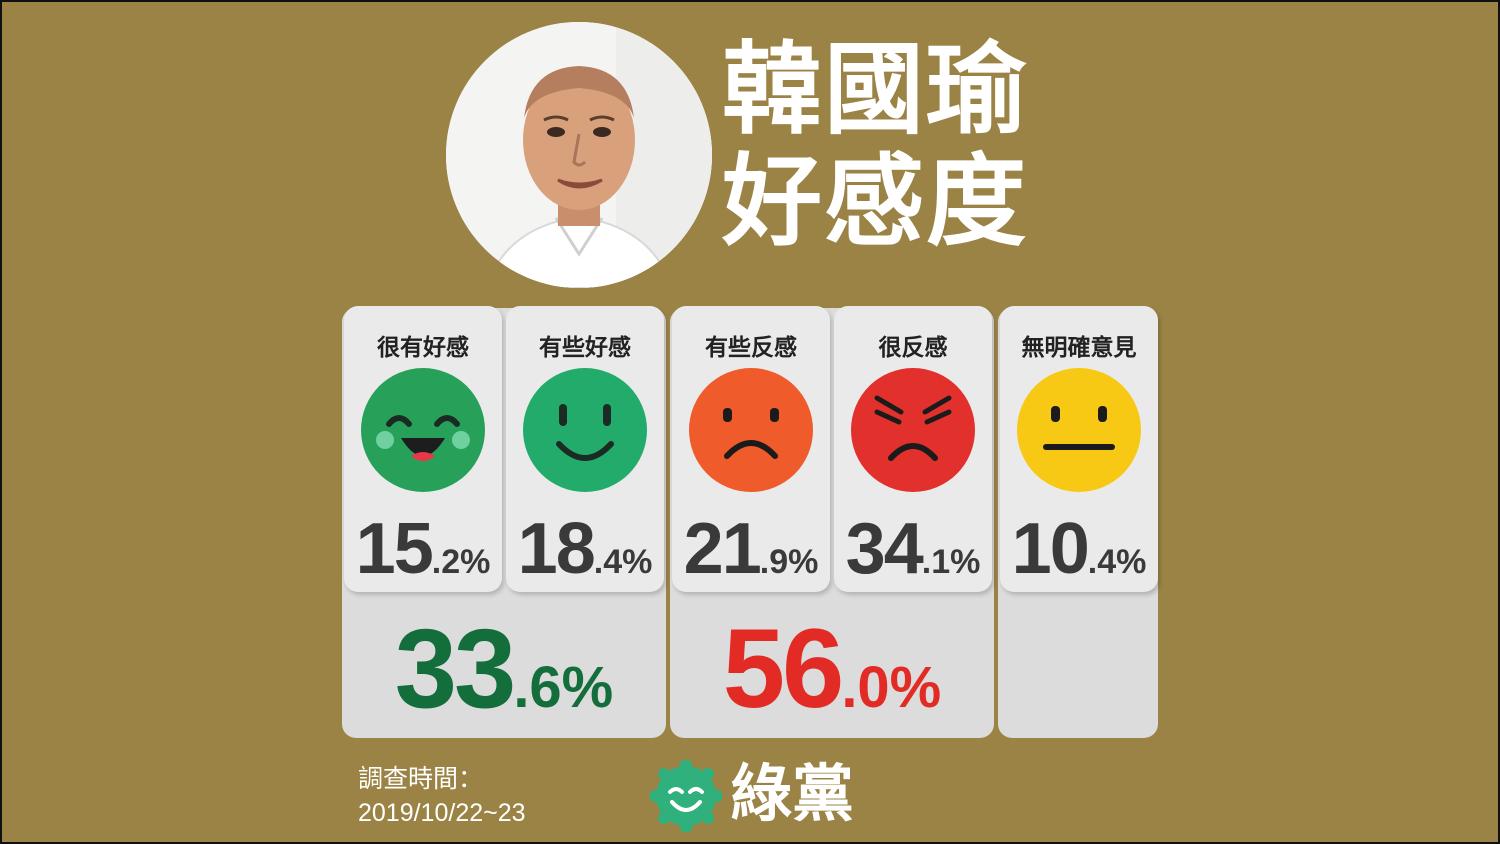 The width and height of the screenshot is (1500, 844). Describe the element at coordinates (423, 348) in the screenshot. I see `category-label: 很有好感` at that location.